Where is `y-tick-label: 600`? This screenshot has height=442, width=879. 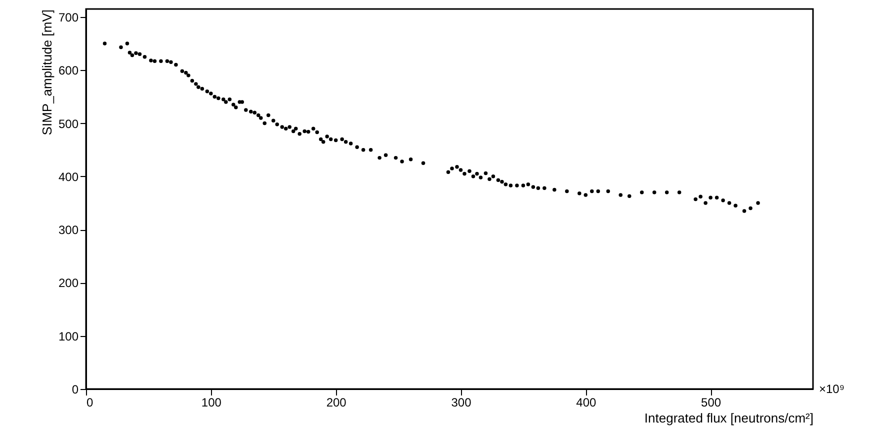 y-tick-label: 600 is located at coordinates (68, 71).